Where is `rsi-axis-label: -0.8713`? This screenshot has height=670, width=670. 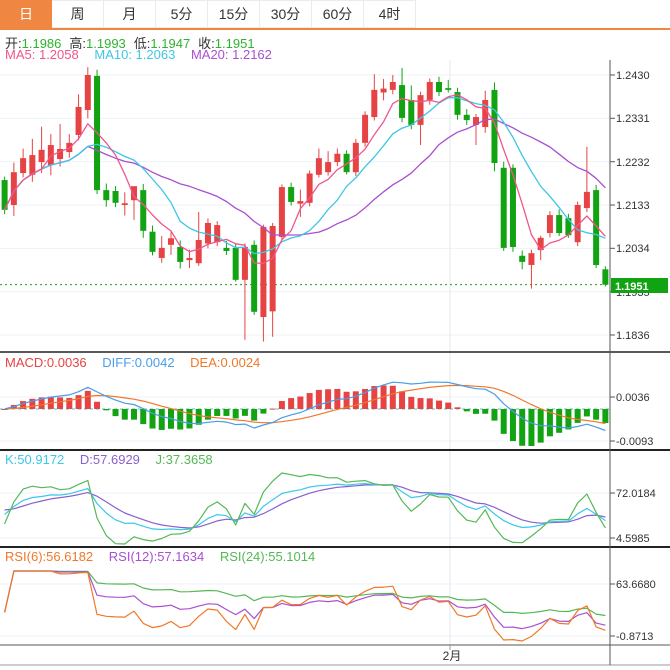
rsi-axis-label: -0.8713 is located at coordinates (634, 637).